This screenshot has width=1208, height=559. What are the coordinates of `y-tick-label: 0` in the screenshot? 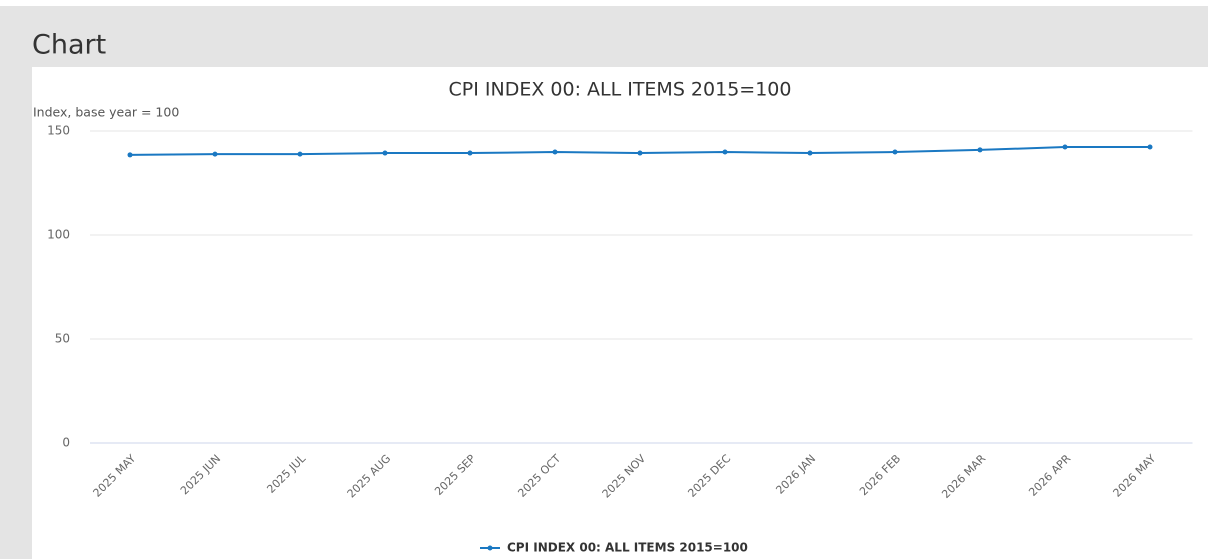 It's located at (66, 443).